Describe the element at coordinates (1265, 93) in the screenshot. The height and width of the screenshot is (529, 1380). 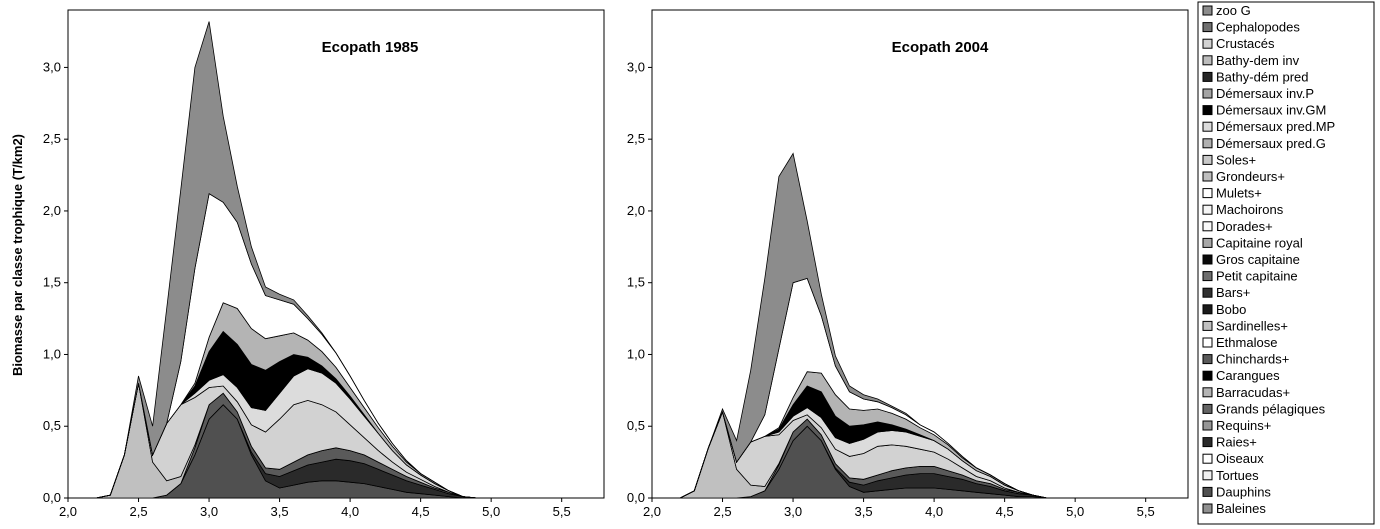
I see `legend-label: Démersaux inv.P` at that location.